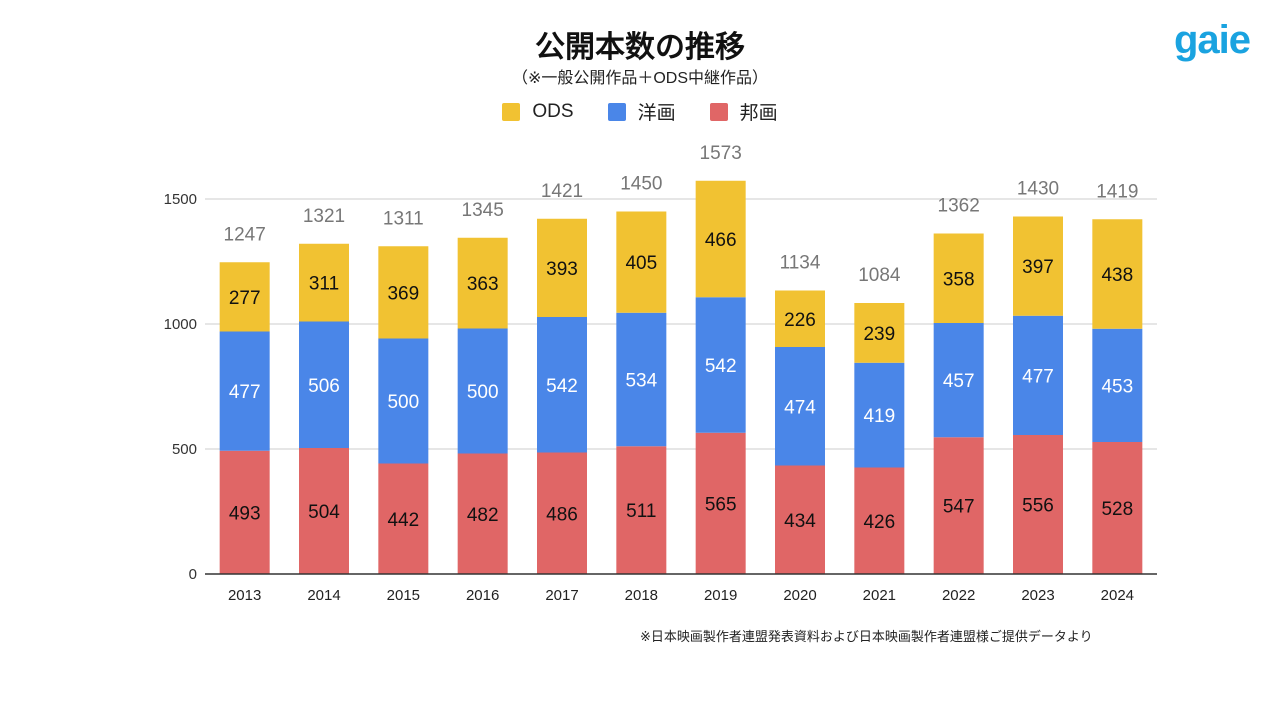 The image size is (1280, 720). I want to click on legend-label: 邦画, so click(758, 113).